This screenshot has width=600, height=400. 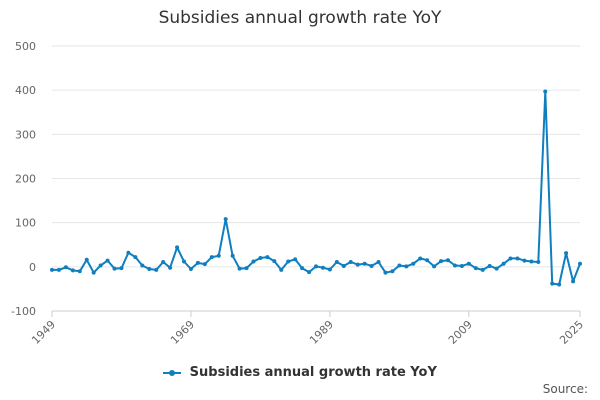 What do you see at coordinates (25, 223) in the screenshot?
I see `y-tick-label: 100` at bounding box center [25, 223].